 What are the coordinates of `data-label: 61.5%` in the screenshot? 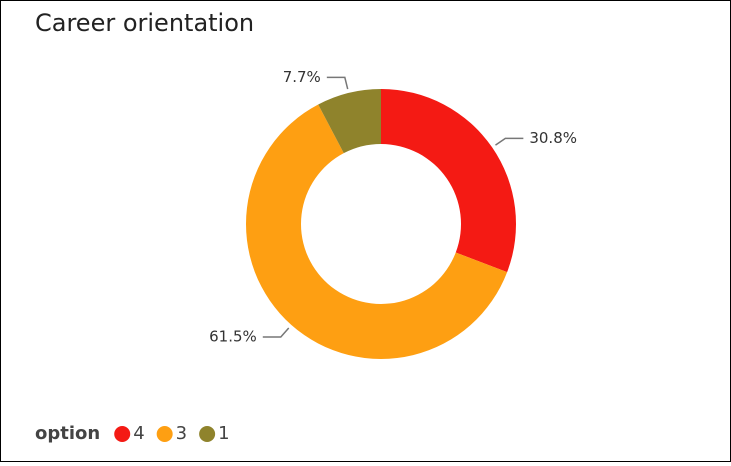 It's located at (233, 336).